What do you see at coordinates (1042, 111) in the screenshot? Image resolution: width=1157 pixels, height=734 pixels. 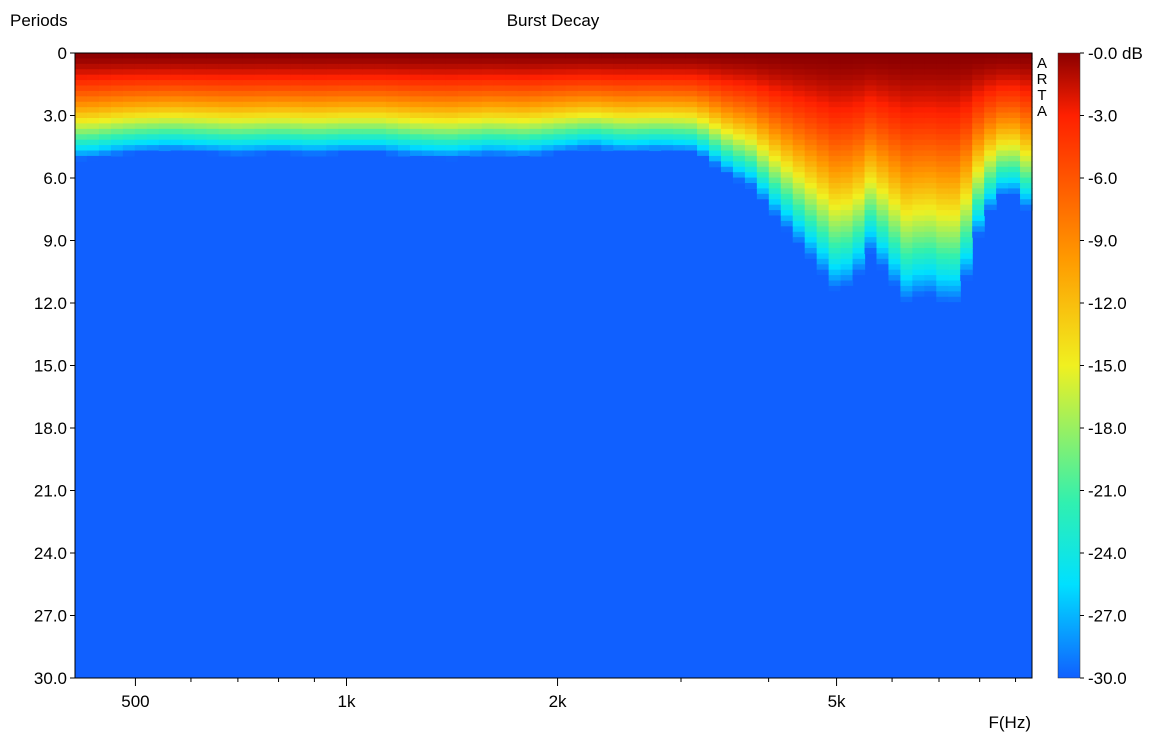 I see `arta-letter: A` at bounding box center [1042, 111].